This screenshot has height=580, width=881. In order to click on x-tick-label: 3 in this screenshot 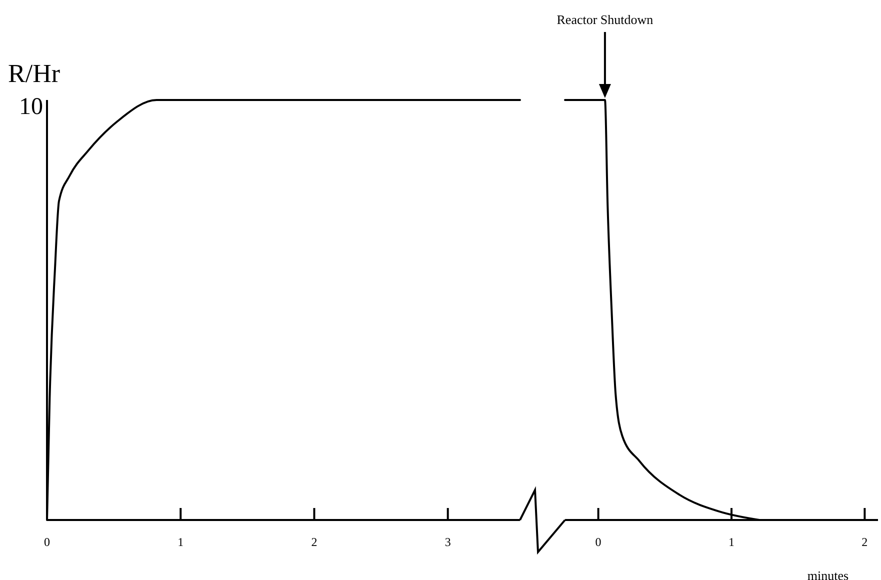, I will do `click(447, 542)`.